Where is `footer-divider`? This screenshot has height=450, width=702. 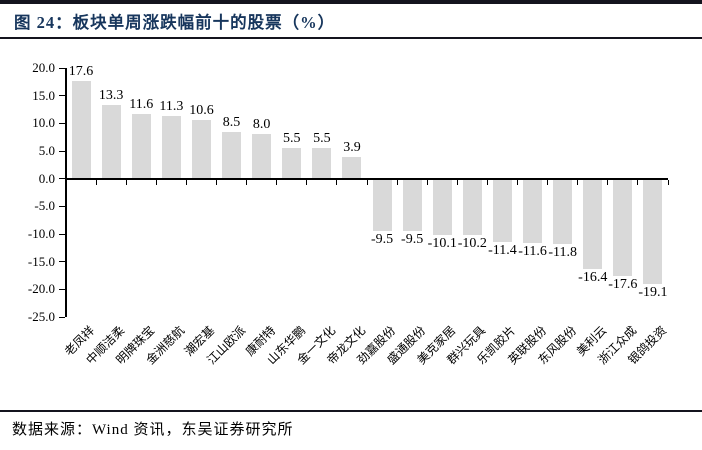
footer-divider is located at coordinates (351, 411).